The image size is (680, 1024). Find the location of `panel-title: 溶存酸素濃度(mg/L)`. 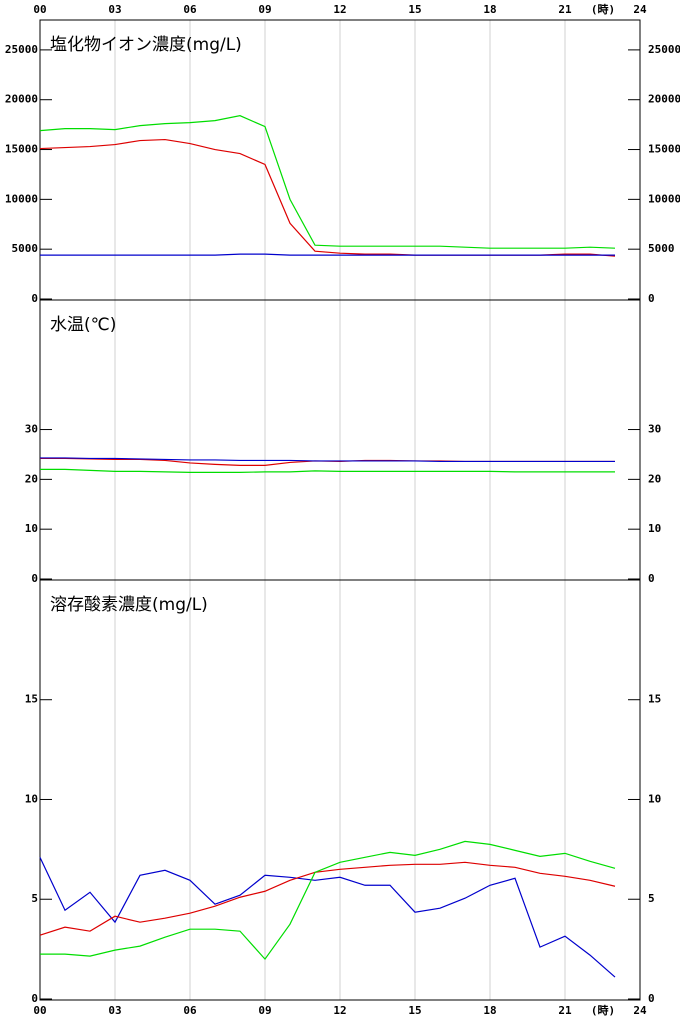

panel-title: 溶存酸素濃度(mg/L) is located at coordinates (129, 605).